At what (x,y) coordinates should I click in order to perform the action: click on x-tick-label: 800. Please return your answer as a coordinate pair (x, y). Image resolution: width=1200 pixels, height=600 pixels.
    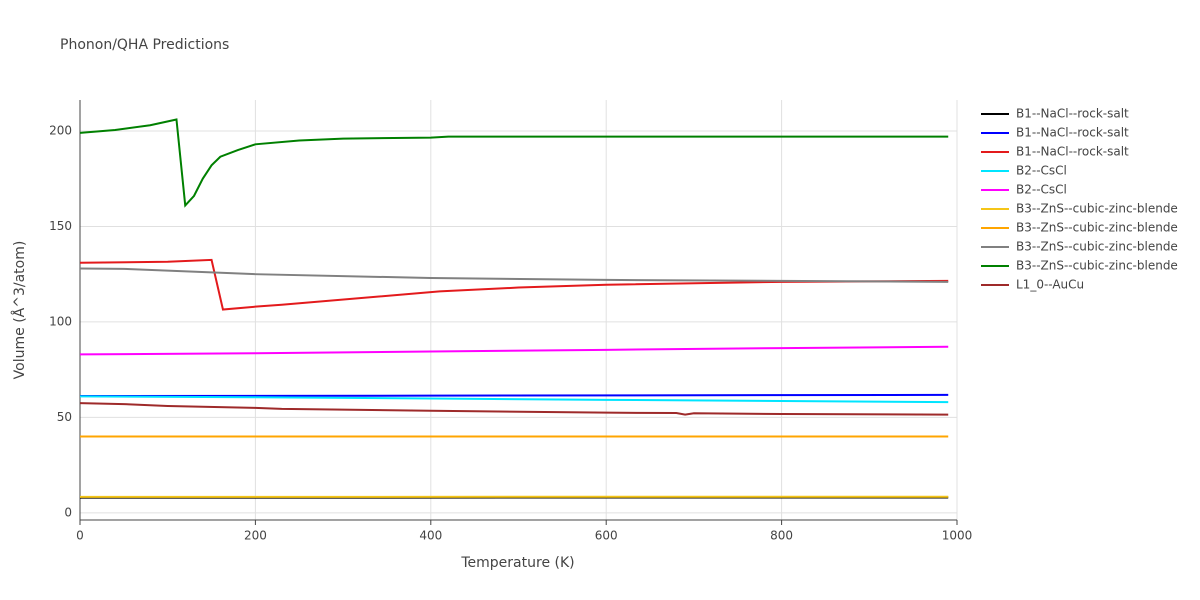
    Looking at the image, I should click on (781, 536).